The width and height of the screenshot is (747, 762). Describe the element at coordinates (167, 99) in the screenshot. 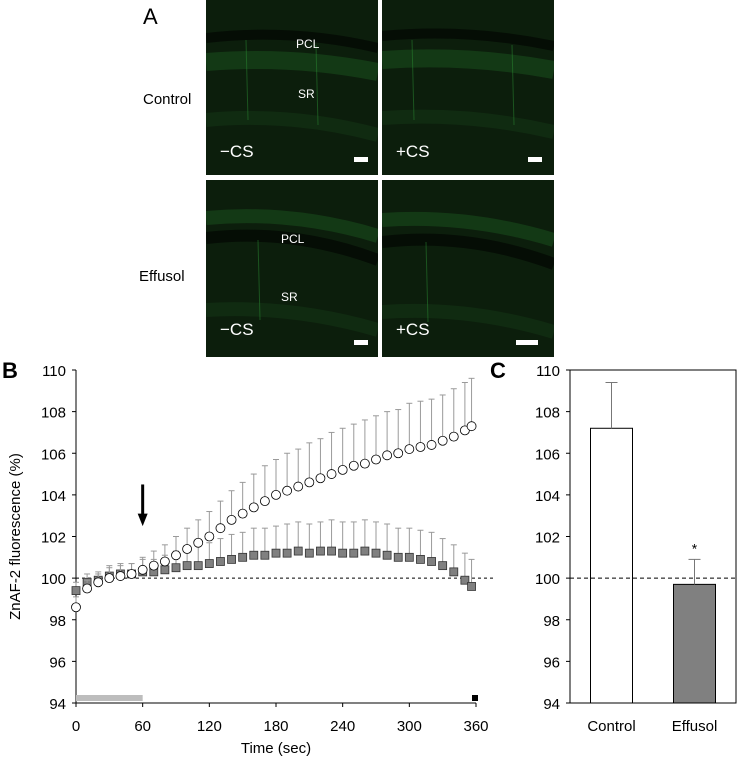

I see `row-label-control: Control` at that location.